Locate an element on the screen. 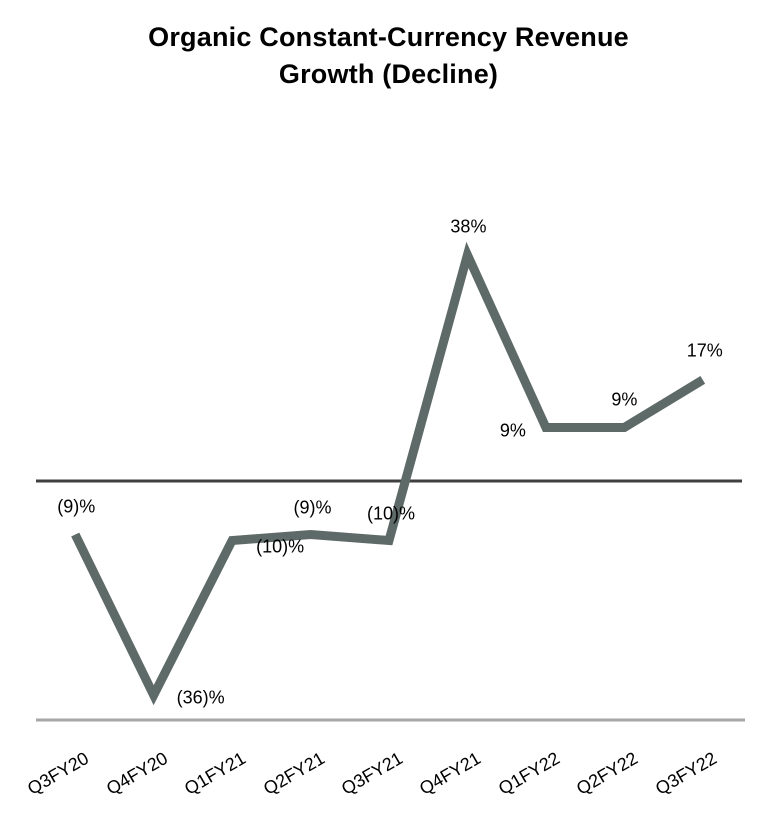  data-label-q4fy21: 38% is located at coordinates (468, 226).